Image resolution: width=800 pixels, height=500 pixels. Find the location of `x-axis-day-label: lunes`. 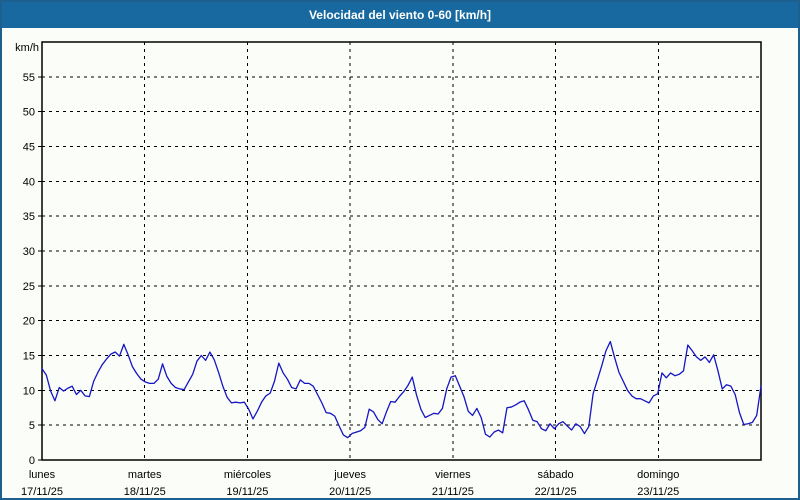

x-axis-day-label: lunes is located at coordinates (42, 475).